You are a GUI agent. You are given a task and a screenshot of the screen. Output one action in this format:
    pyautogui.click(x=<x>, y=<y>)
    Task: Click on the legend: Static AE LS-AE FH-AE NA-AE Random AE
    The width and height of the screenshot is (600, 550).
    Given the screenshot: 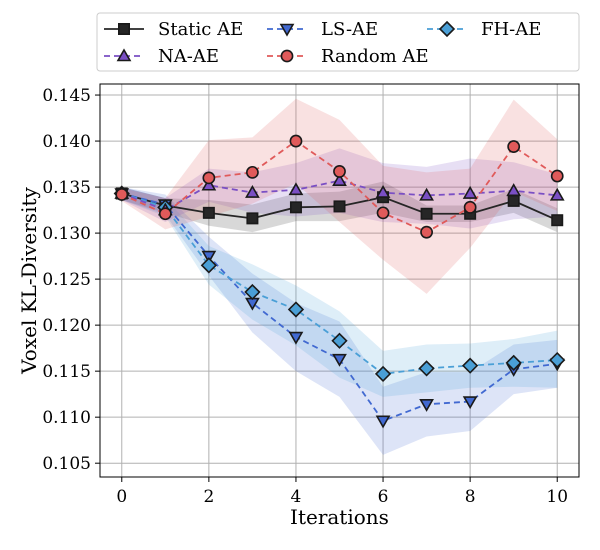 What is the action you would take?
    pyautogui.click(x=338, y=42)
    